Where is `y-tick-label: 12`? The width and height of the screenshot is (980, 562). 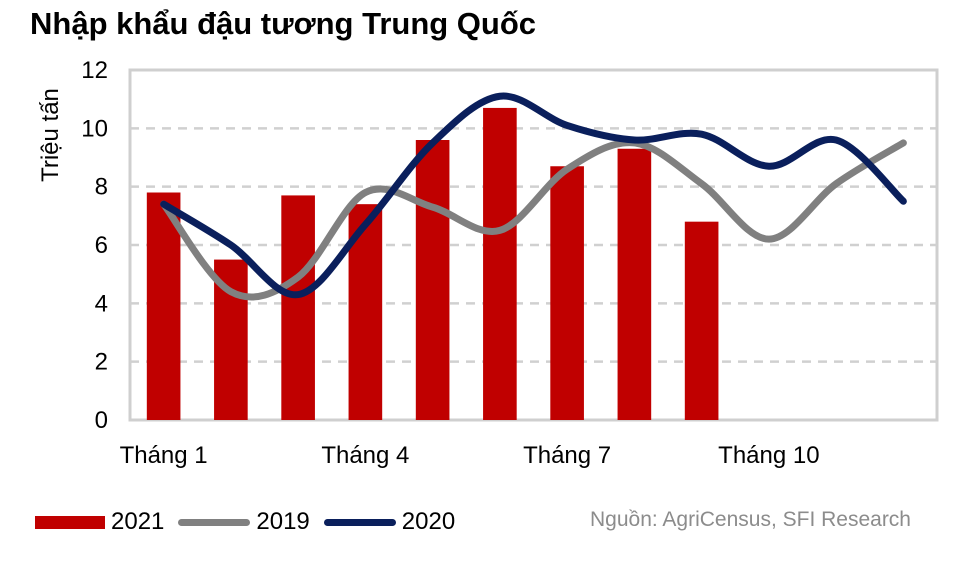 y-tick-label: 12 is located at coordinates (94, 70).